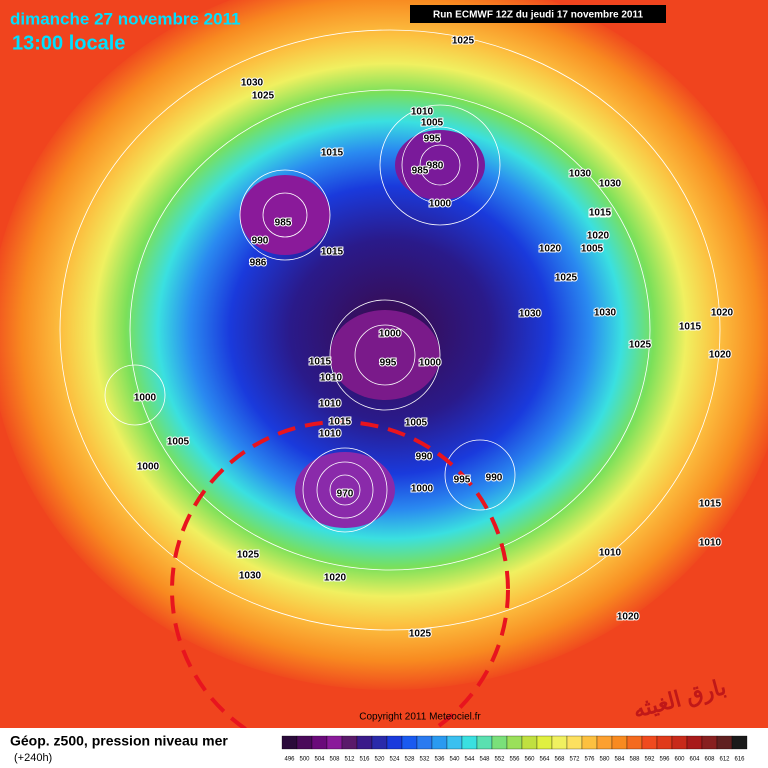 Image resolution: width=768 pixels, height=768 pixels. Describe the element at coordinates (574, 760) in the screenshot. I see `colorbar-label: 572` at that location.